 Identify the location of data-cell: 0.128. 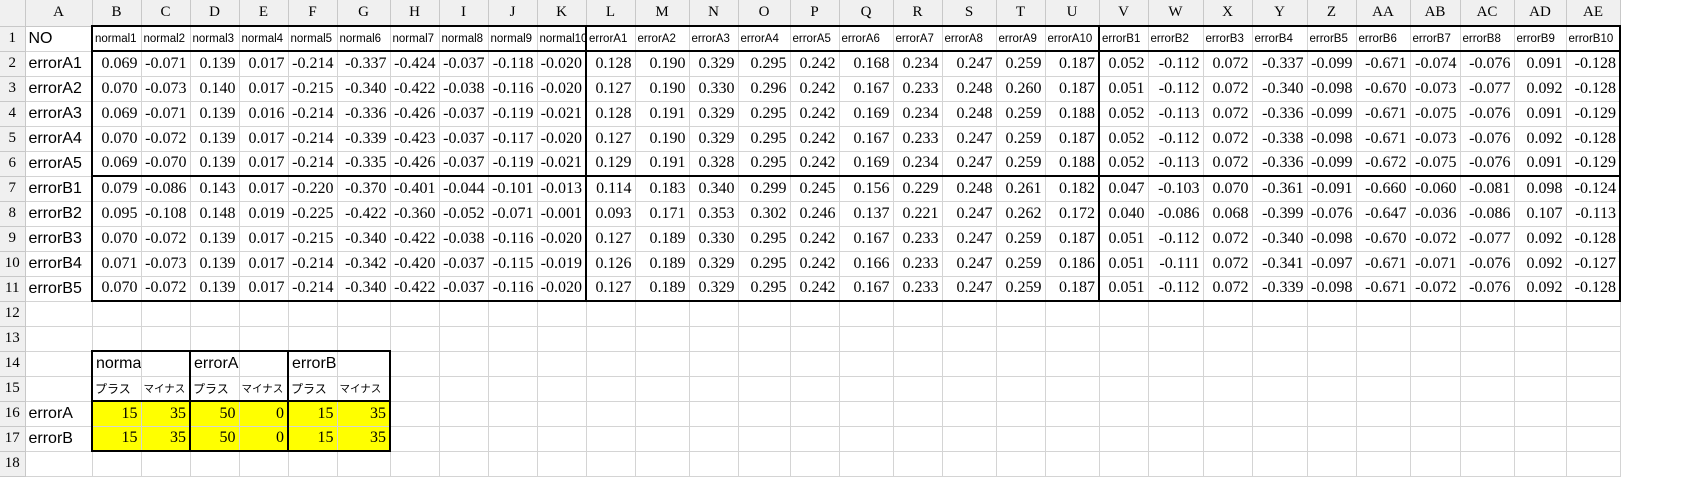
(611, 114).